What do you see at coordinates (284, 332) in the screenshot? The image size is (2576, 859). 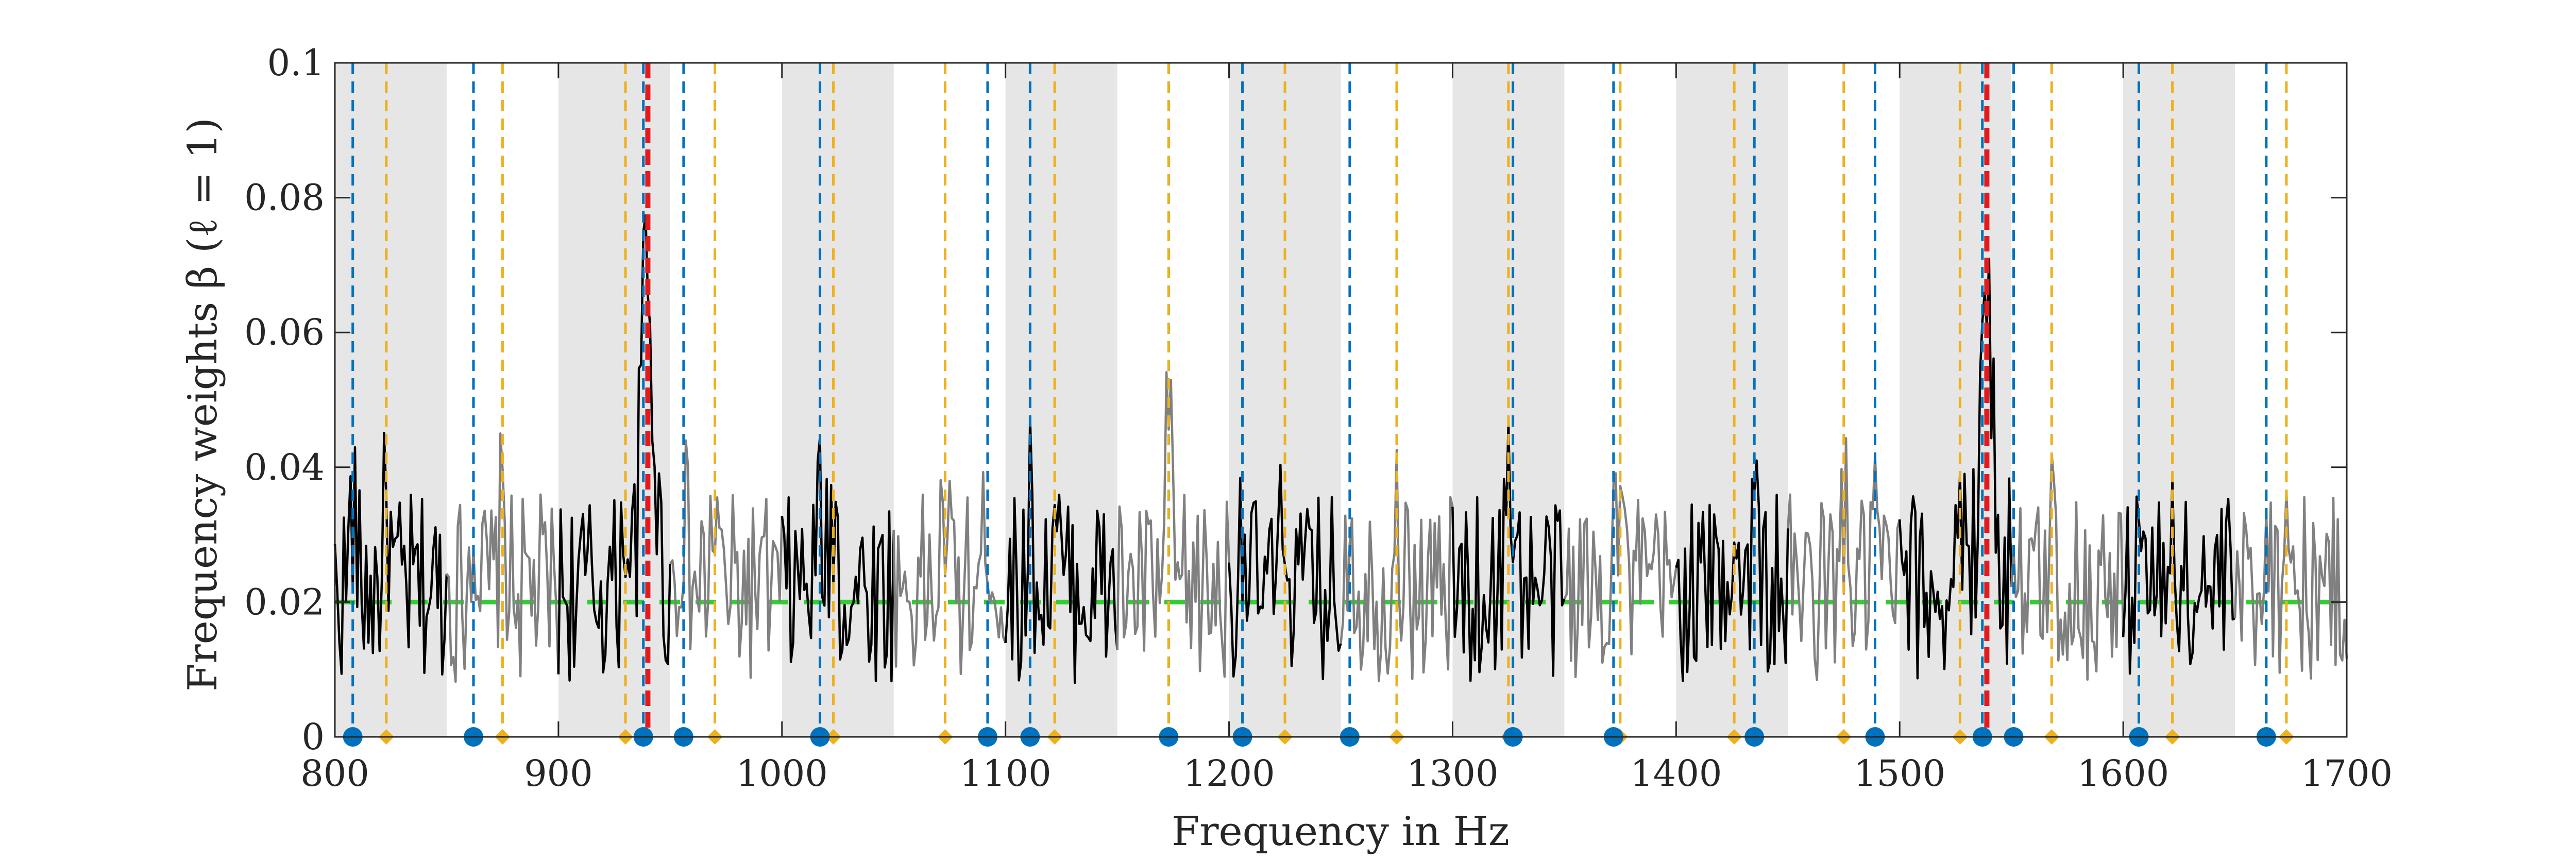 I see `y-tick-label: 0.06` at bounding box center [284, 332].